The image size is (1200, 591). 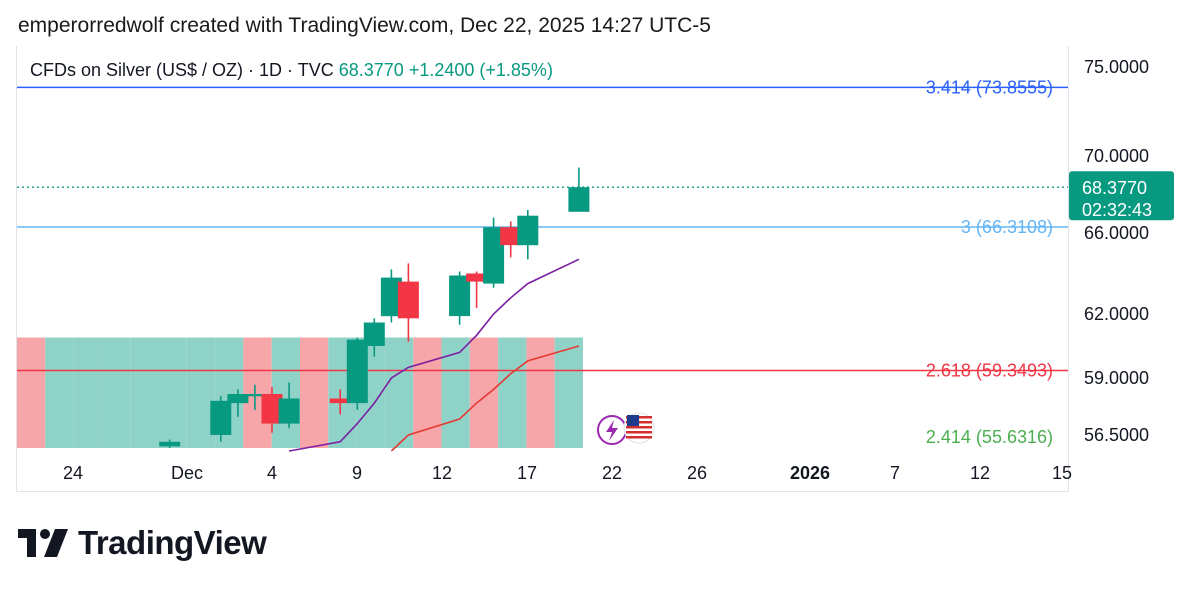 What do you see at coordinates (73, 473) in the screenshot?
I see `x-axis-tick-label: 24` at bounding box center [73, 473].